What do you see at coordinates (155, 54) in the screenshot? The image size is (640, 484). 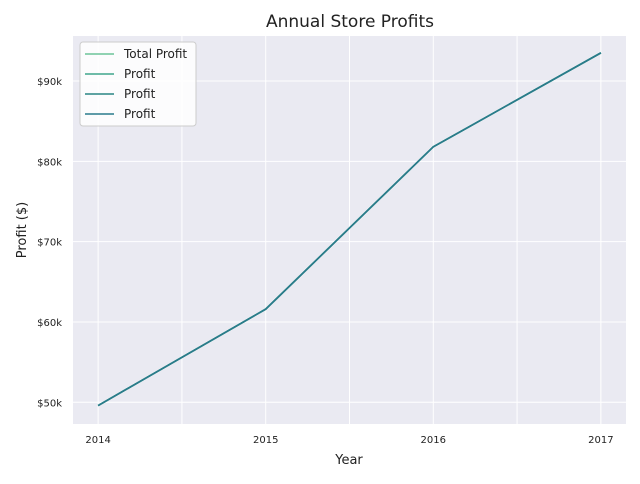 I see `legend-label: Total Profit` at bounding box center [155, 54].